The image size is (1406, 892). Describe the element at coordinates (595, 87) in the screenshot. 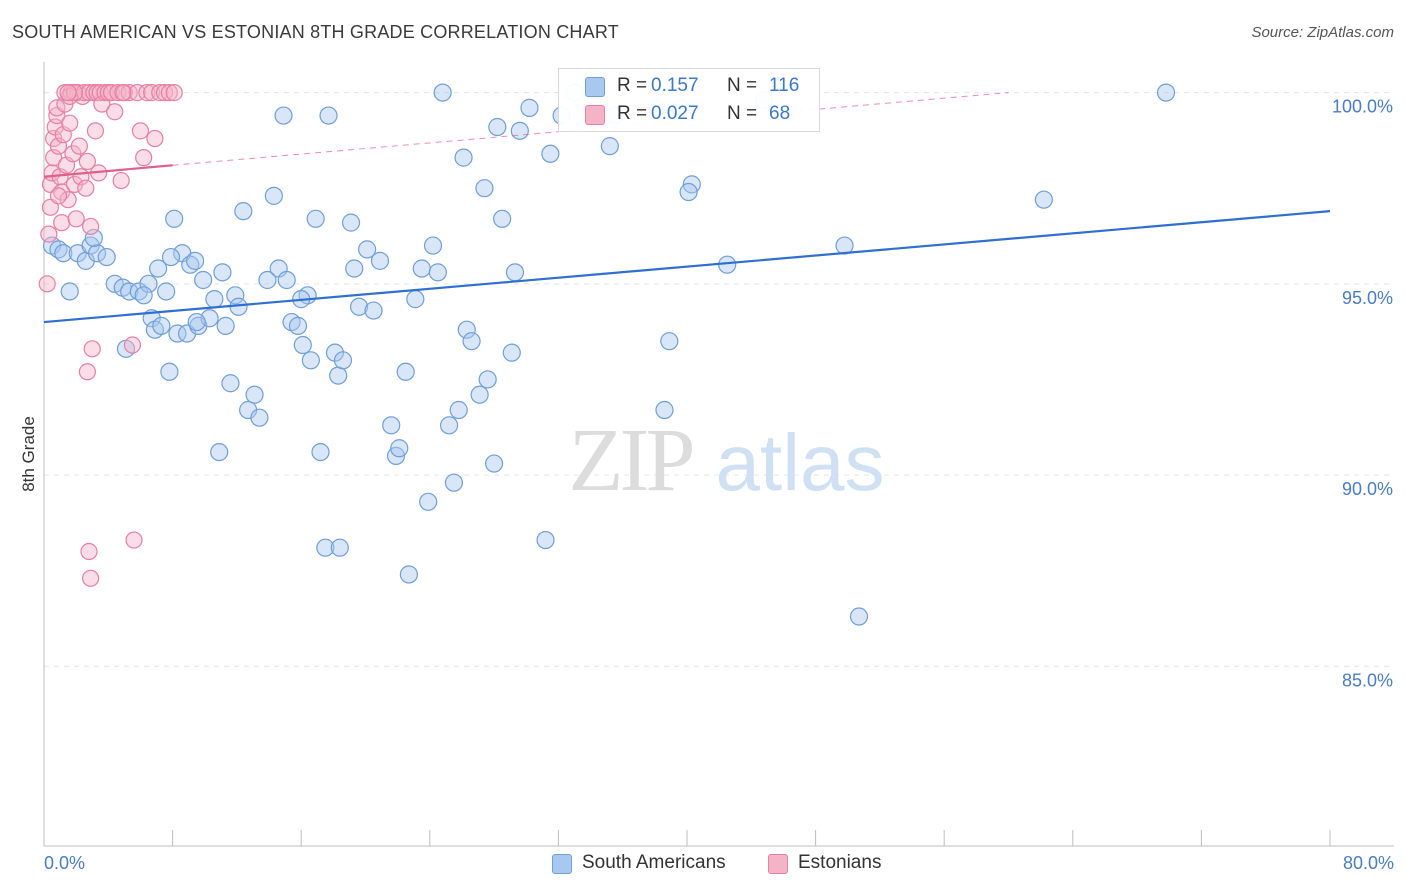

I see `legend-swatch-south-americans` at that location.